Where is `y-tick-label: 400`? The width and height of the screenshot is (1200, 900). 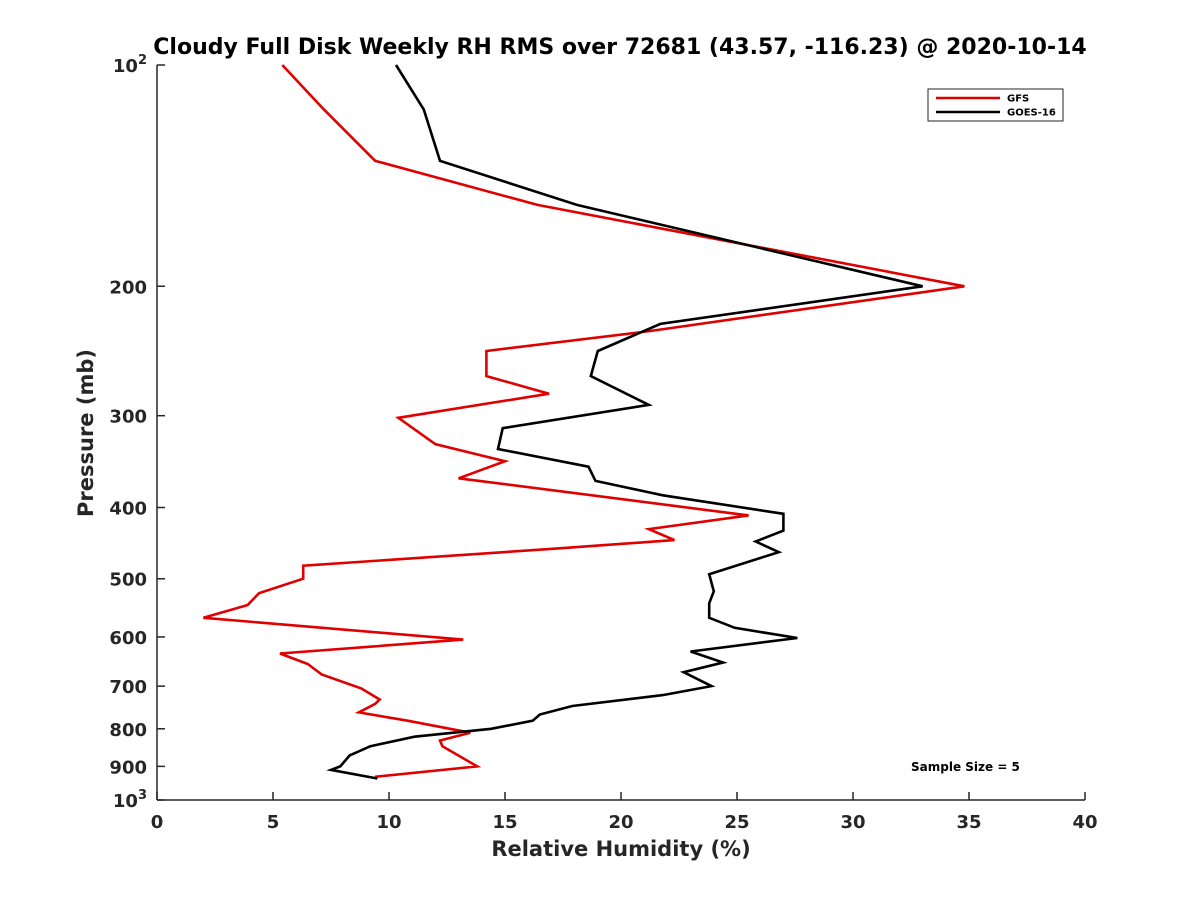
y-tick-label: 400 is located at coordinates (128, 509).